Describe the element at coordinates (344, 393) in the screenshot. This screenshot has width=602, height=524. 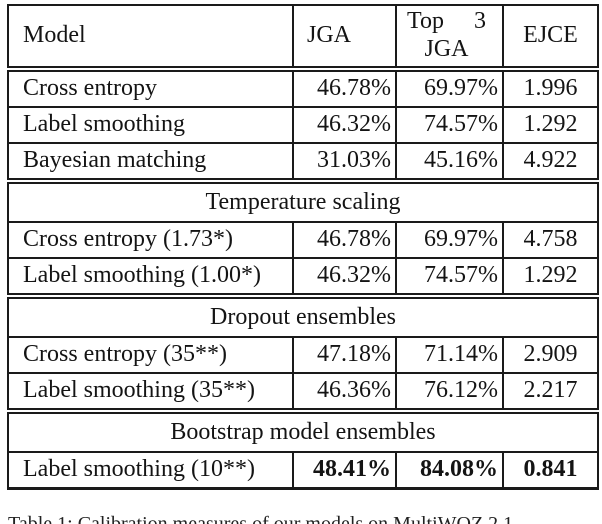
I see `jga-cell: 46.36%` at that location.